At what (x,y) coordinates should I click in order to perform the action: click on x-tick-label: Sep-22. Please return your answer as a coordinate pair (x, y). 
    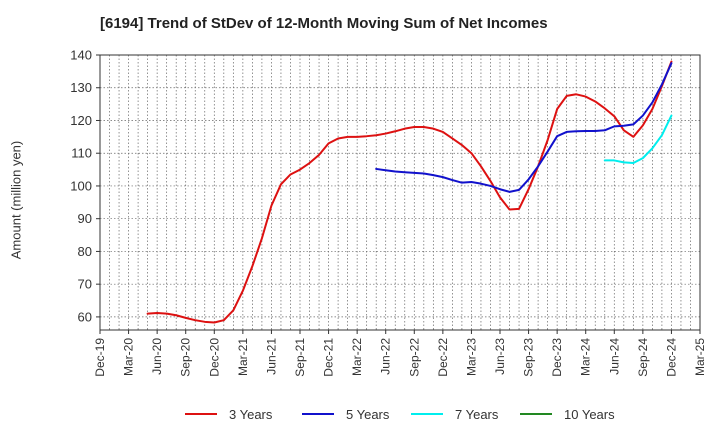
    Looking at the image, I should click on (414, 357).